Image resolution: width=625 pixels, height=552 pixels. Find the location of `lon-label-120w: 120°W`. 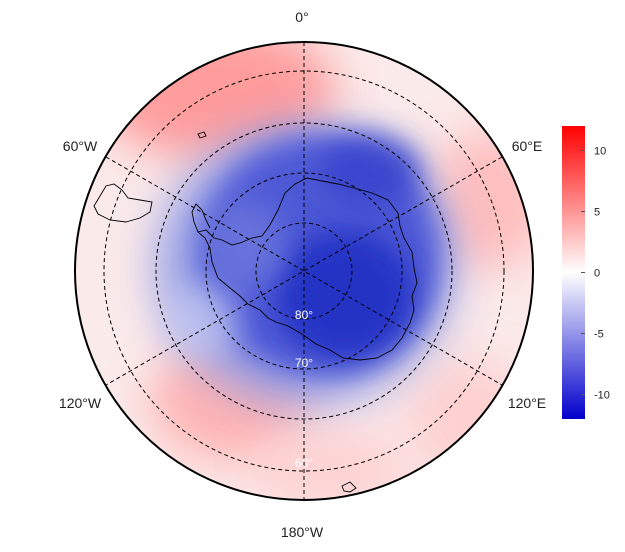

lon-label-120w: 120°W is located at coordinates (80, 403).